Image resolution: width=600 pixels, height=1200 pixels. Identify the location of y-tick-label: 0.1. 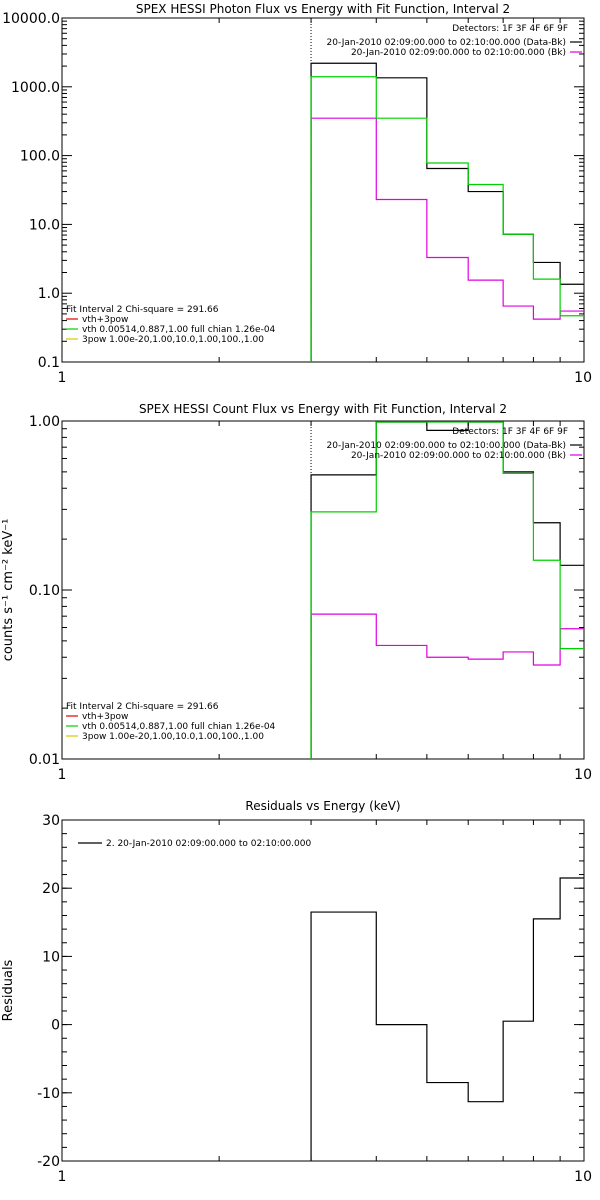
(49, 363).